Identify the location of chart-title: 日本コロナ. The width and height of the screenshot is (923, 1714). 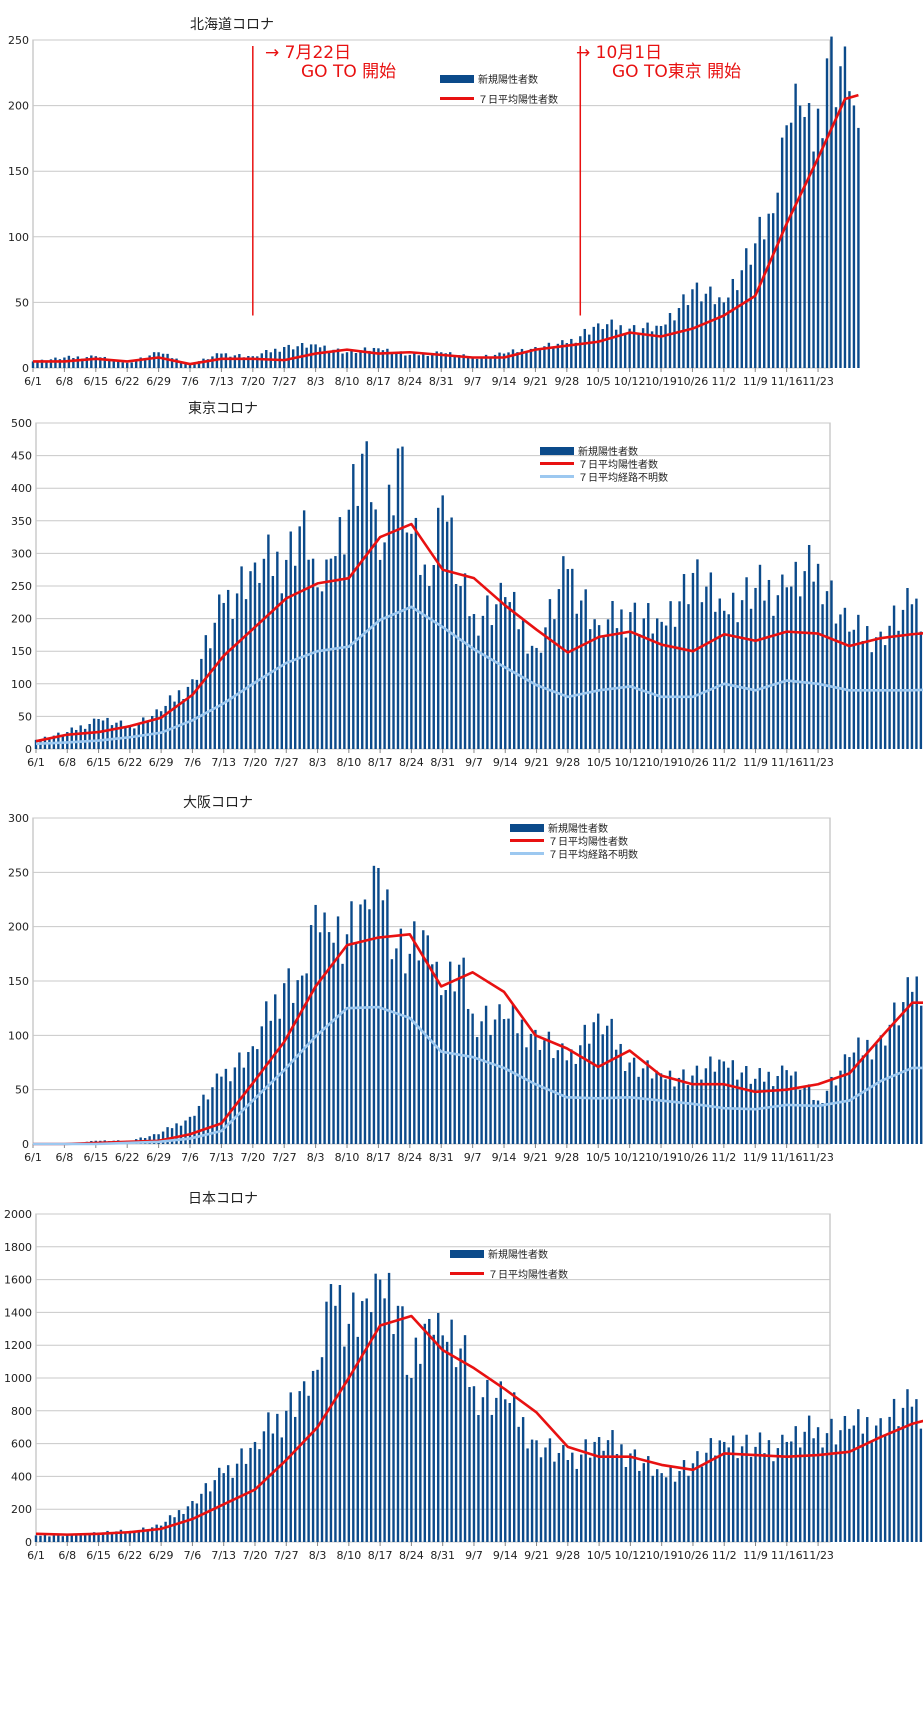
(223, 1199).